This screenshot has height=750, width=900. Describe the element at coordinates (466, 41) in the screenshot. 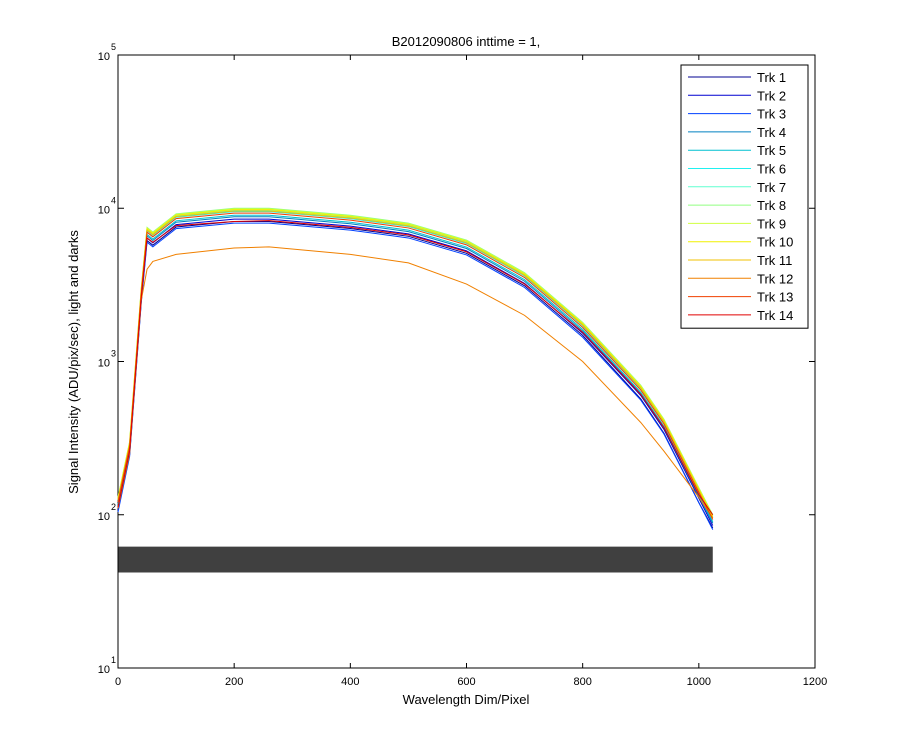

I see `chart-title: B2012090806 inttime = 1,` at that location.